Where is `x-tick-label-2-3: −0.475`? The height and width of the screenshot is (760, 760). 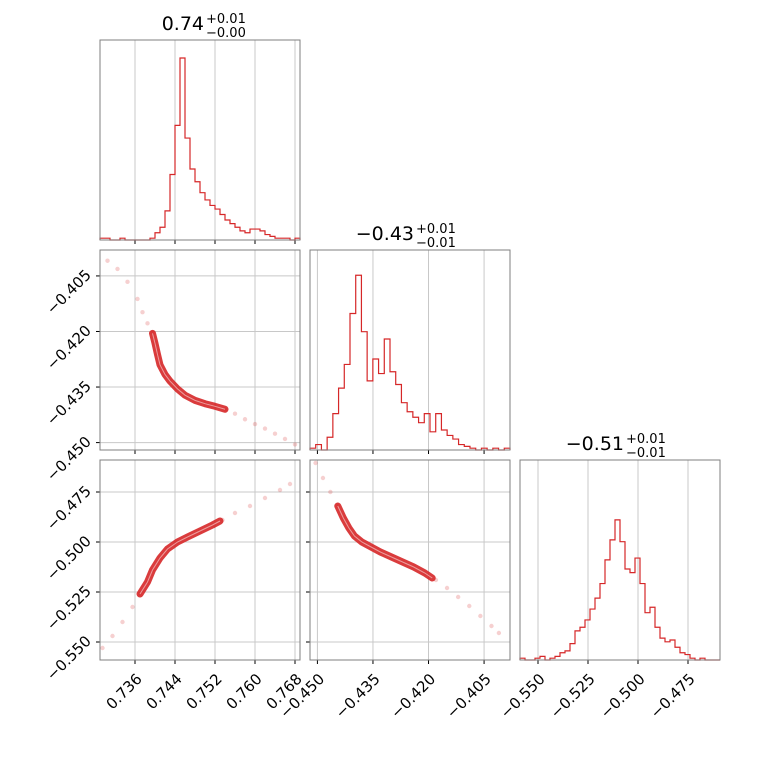
x-tick-label-2-3: −0.475 is located at coordinates (673, 696).